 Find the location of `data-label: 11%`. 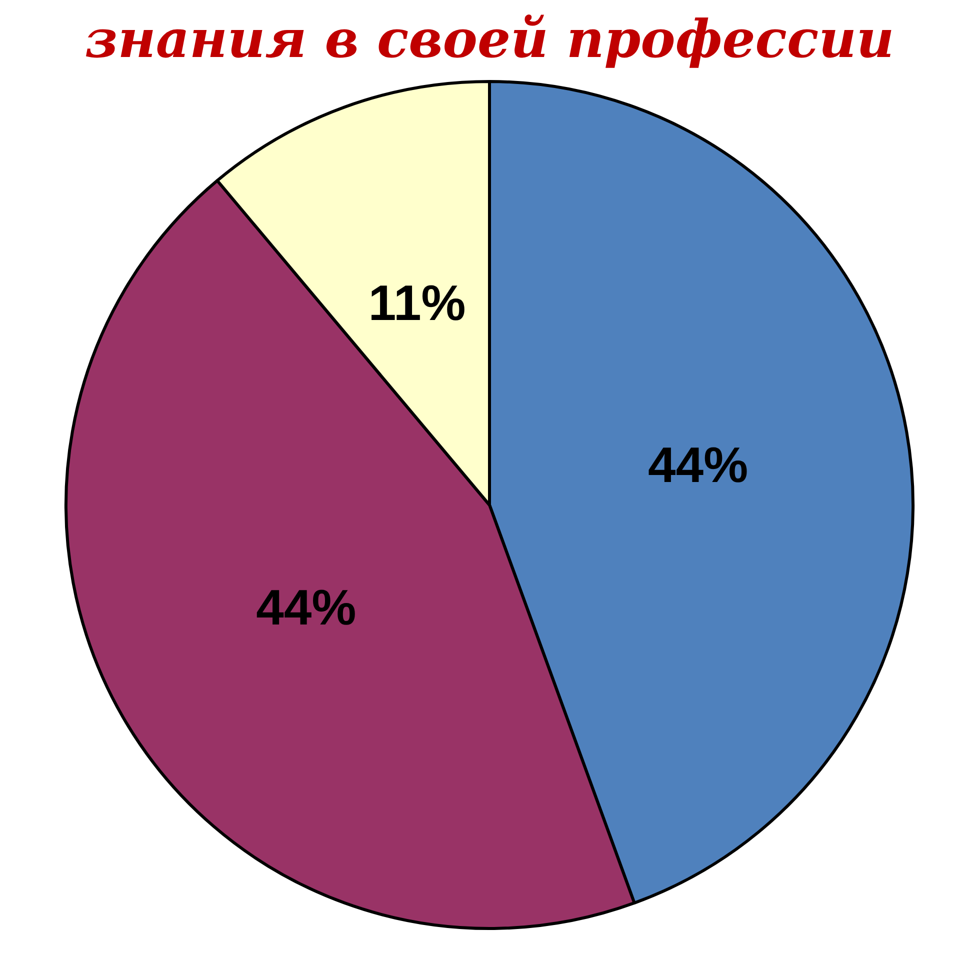

data-label: 11% is located at coordinates (417, 302).